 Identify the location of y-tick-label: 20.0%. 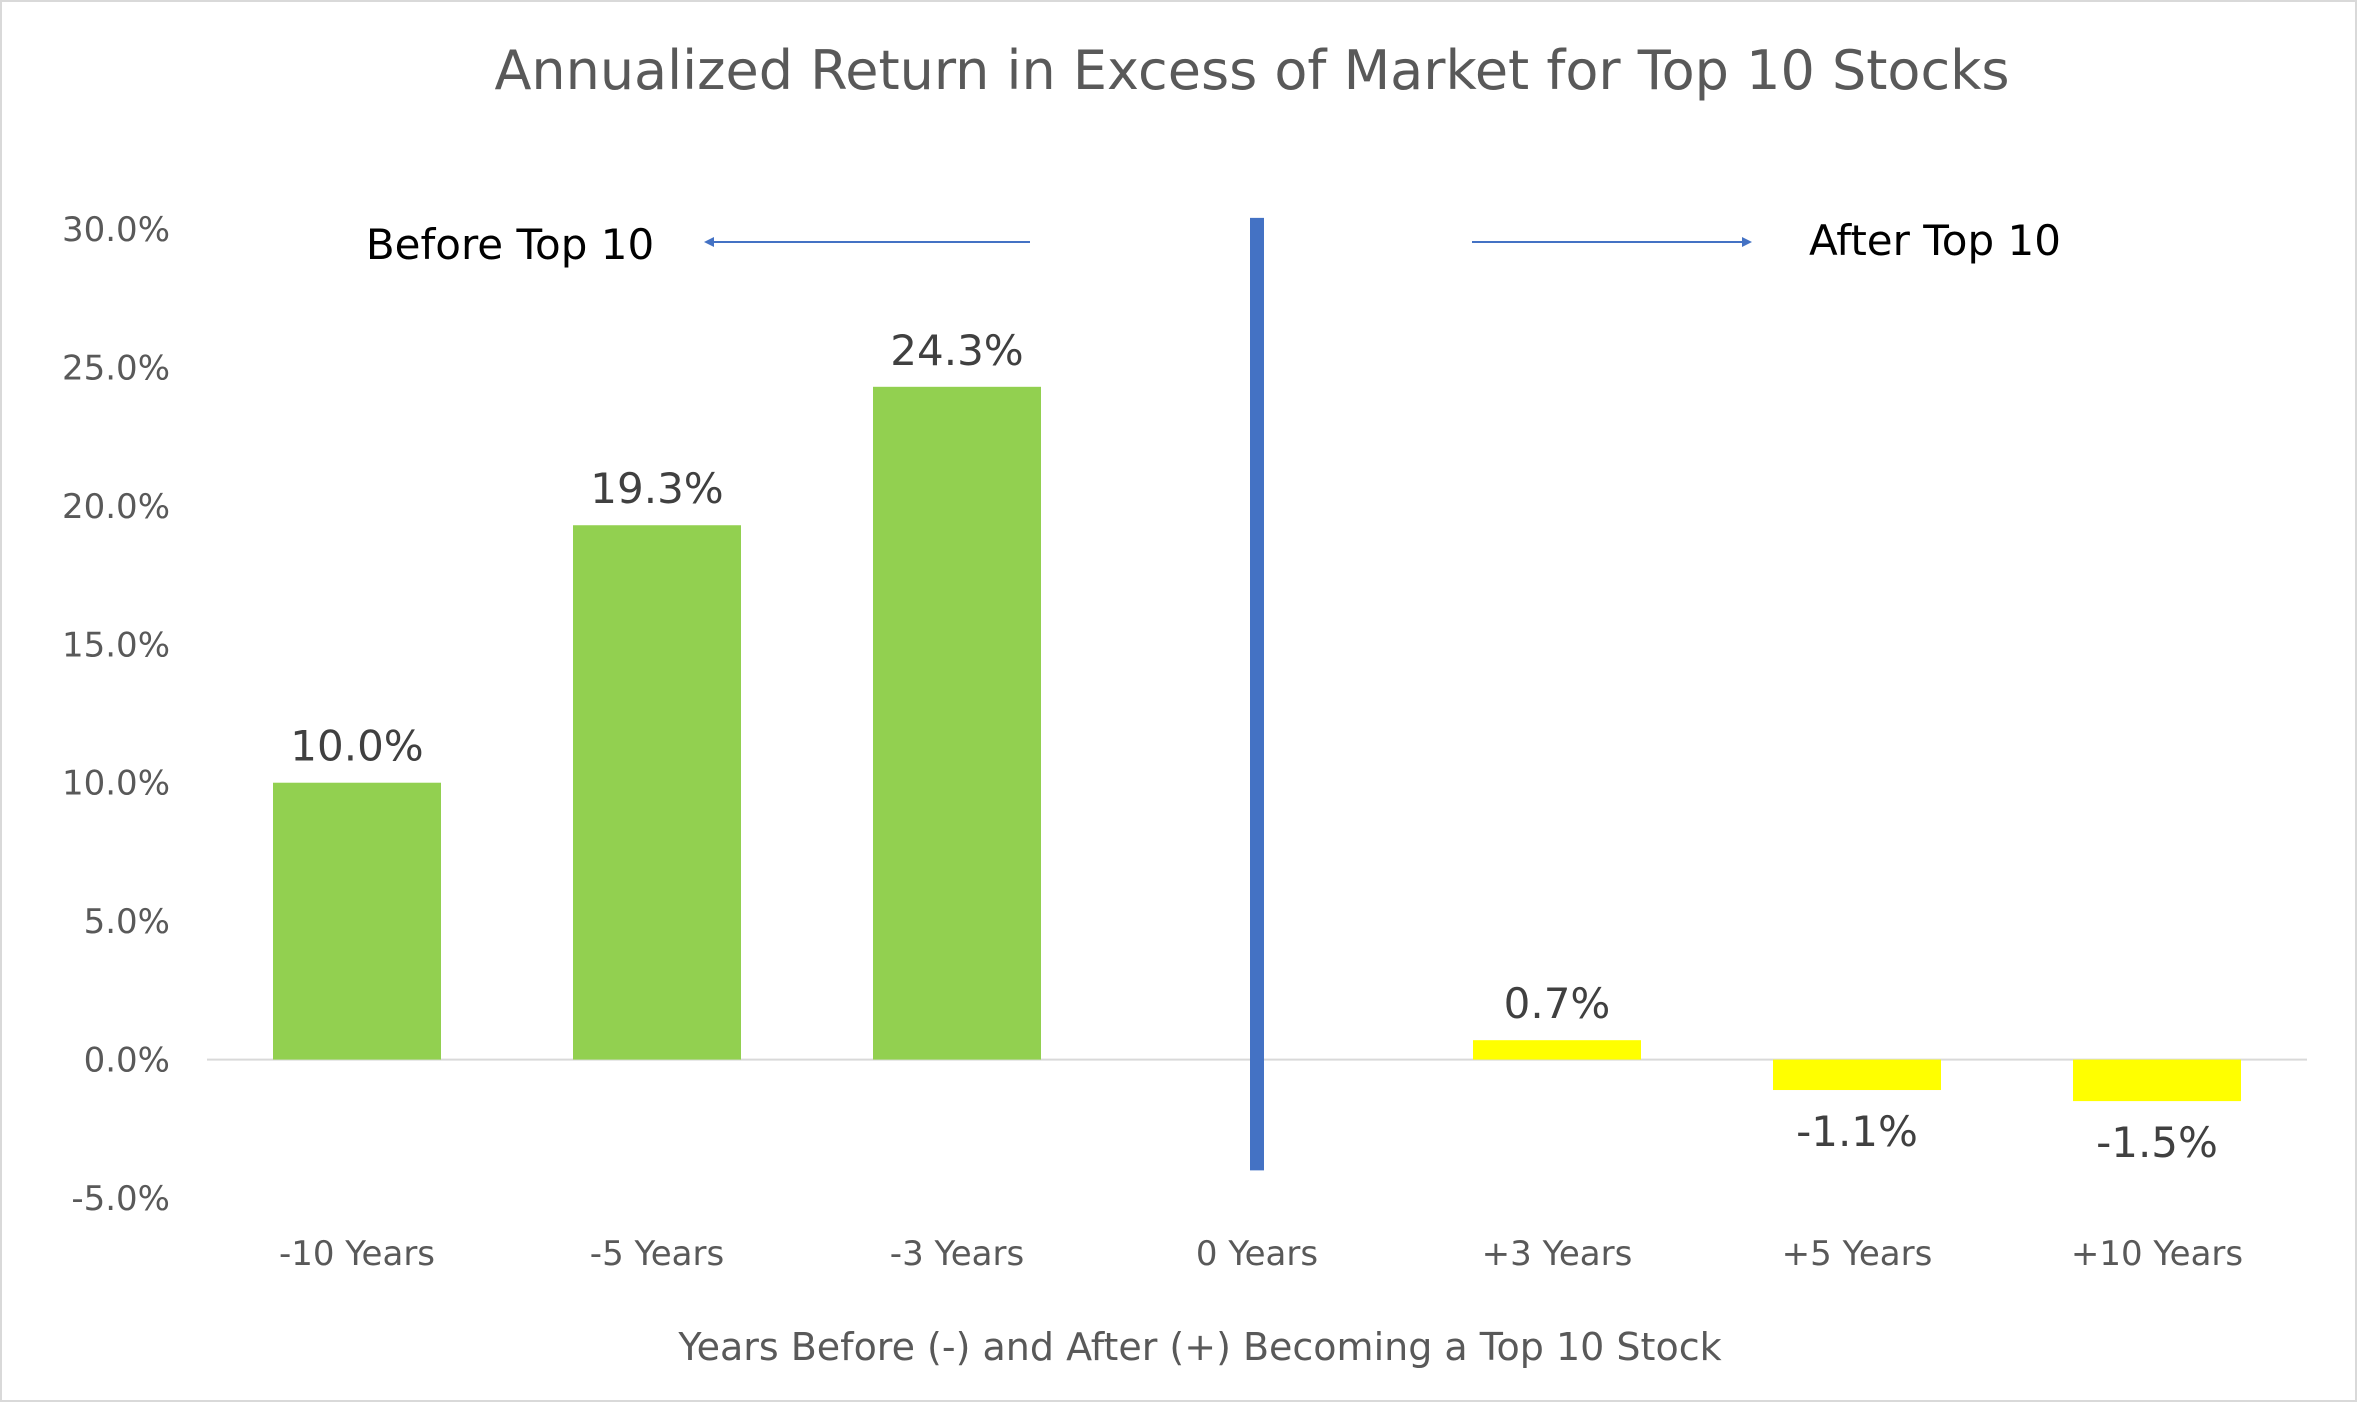
(116, 507).